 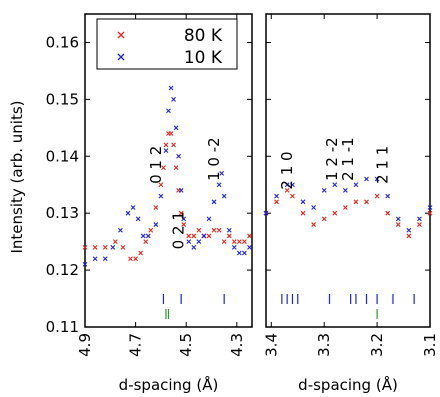 What do you see at coordinates (136, 345) in the screenshot?
I see `x-tick-label: 4.7` at bounding box center [136, 345].